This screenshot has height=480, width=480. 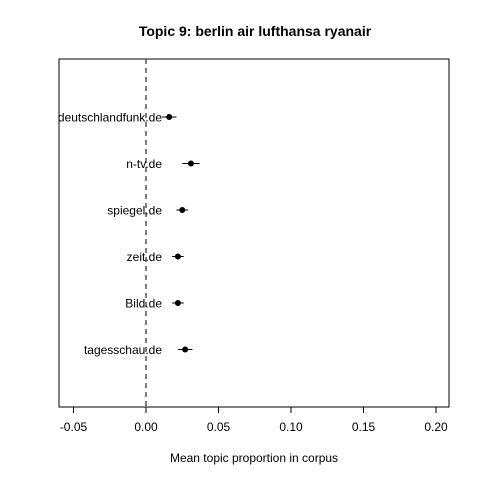 I want to click on point-label: zeit.de, so click(x=145, y=257).